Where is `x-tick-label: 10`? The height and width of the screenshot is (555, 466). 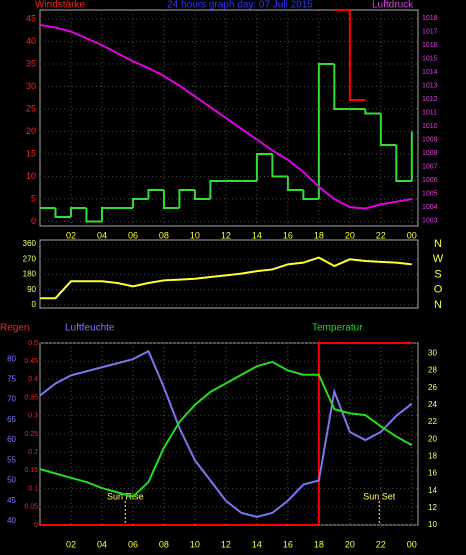 x-tick-label: 10 is located at coordinates (195, 544).